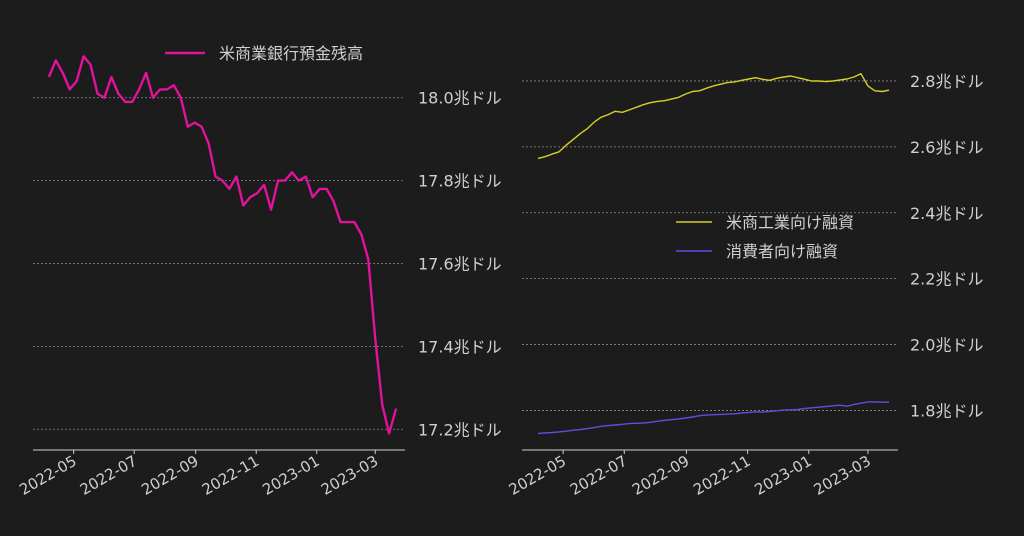 The width and height of the screenshot is (1024, 536). I want to click on y-tick-label: 2.6兆ドル, so click(946, 147).